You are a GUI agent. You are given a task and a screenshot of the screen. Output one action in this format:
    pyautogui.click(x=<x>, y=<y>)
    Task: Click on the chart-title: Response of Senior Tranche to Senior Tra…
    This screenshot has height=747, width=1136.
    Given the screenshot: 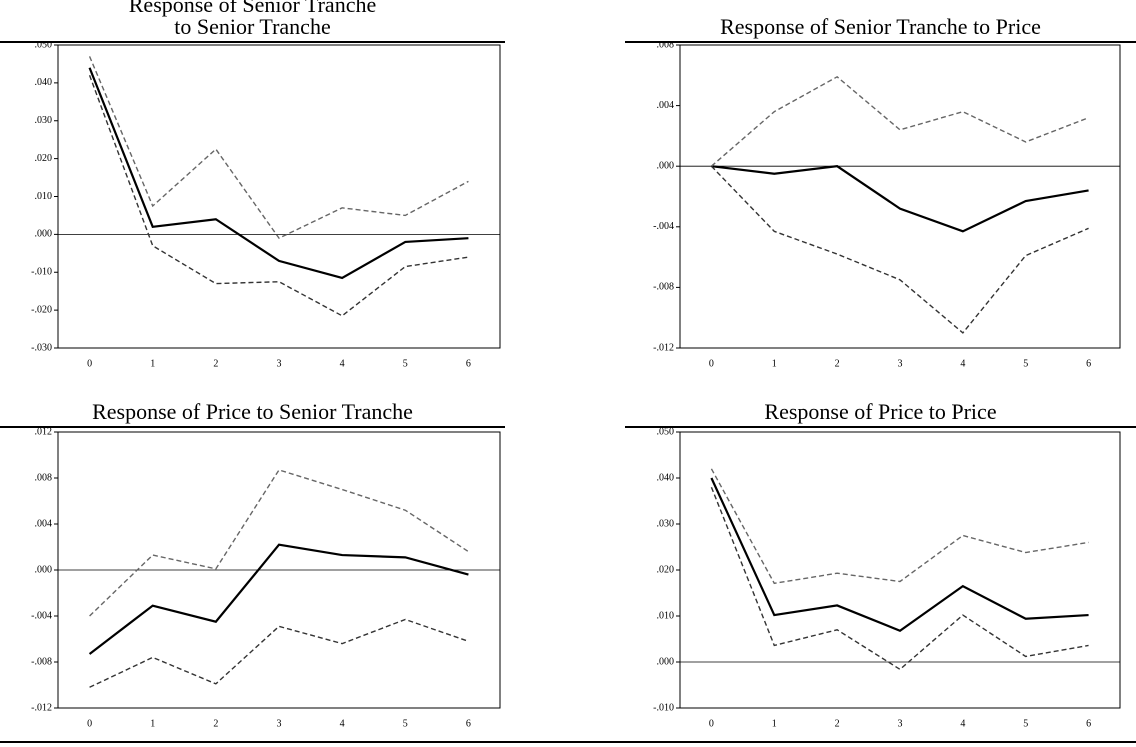 What is the action you would take?
    pyautogui.click(x=252, y=21)
    